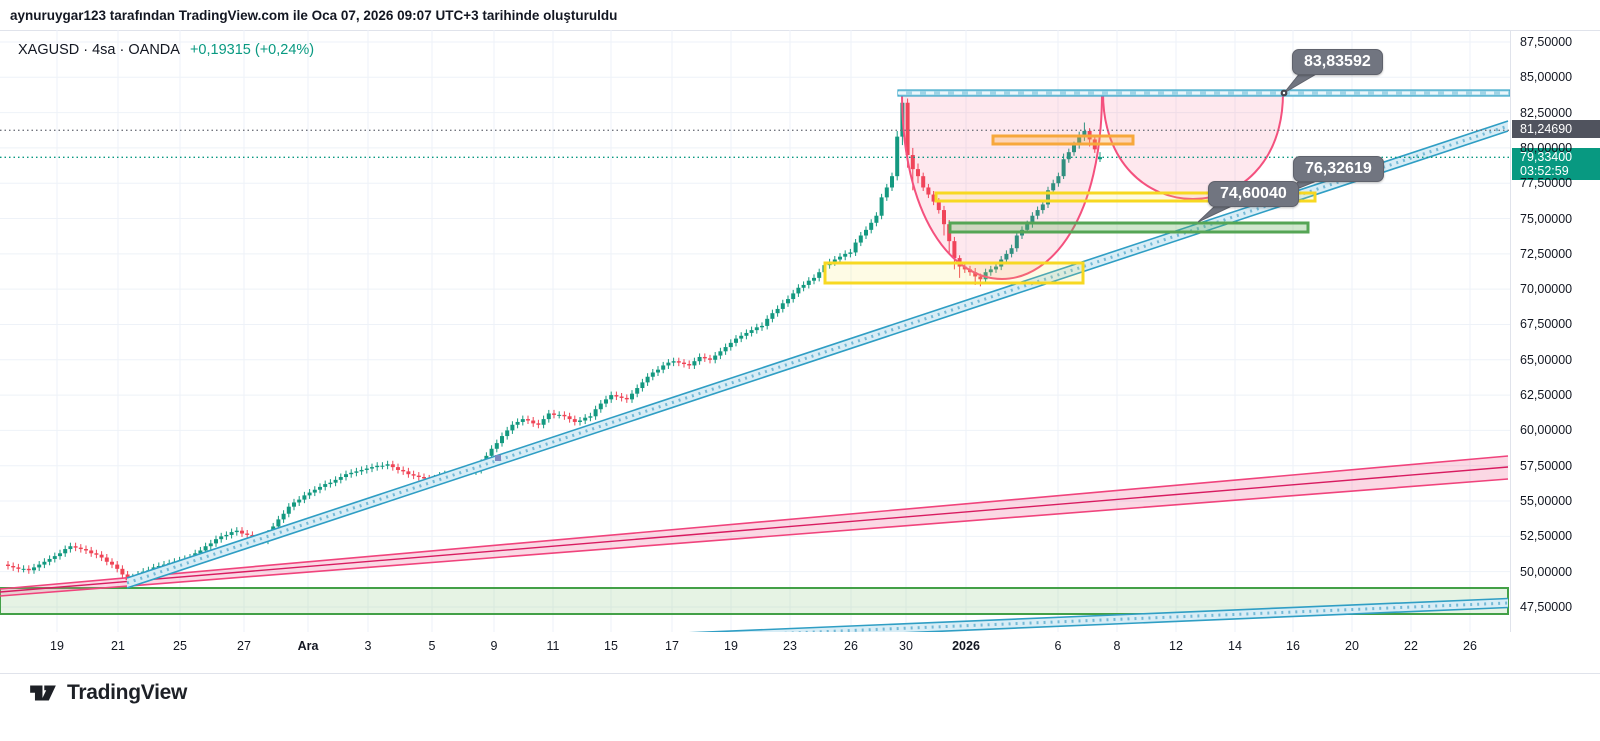 The image size is (1600, 741). Describe the element at coordinates (1546, 77) in the screenshot. I see `price-axis-label: 85,00000` at that location.